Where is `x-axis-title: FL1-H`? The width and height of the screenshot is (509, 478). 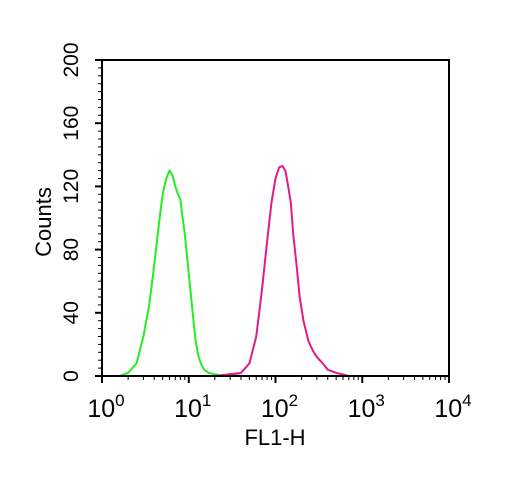
x-axis-title: FL1-H is located at coordinates (274, 437).